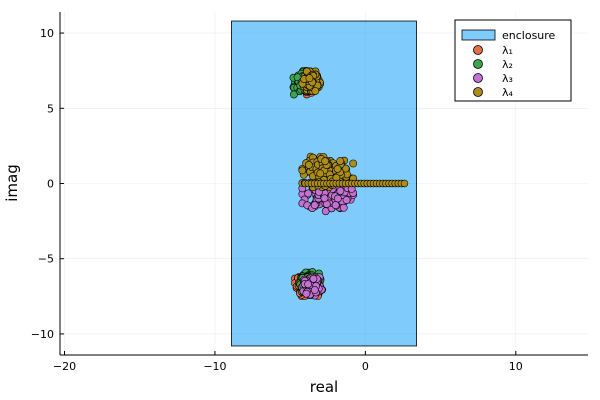 This screenshot has height=400, width=600. I want to click on x-tick-label: −10, so click(214, 366).